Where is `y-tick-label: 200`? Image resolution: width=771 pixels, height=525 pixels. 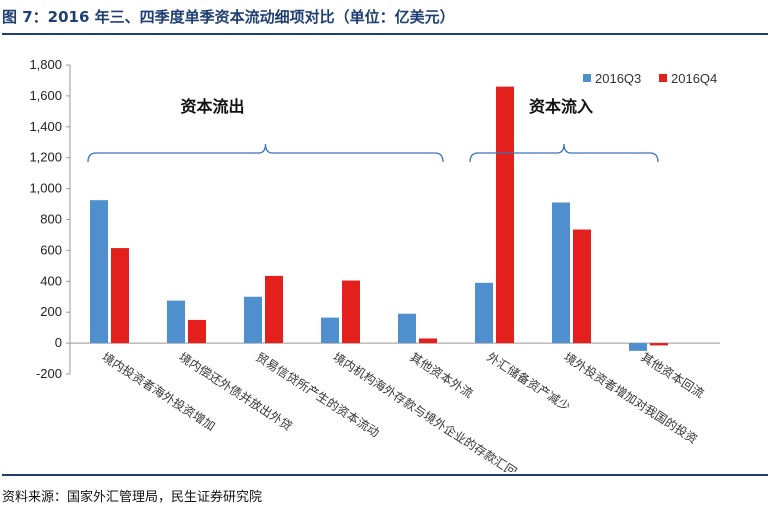 y-tick-label: 200 is located at coordinates (51, 311).